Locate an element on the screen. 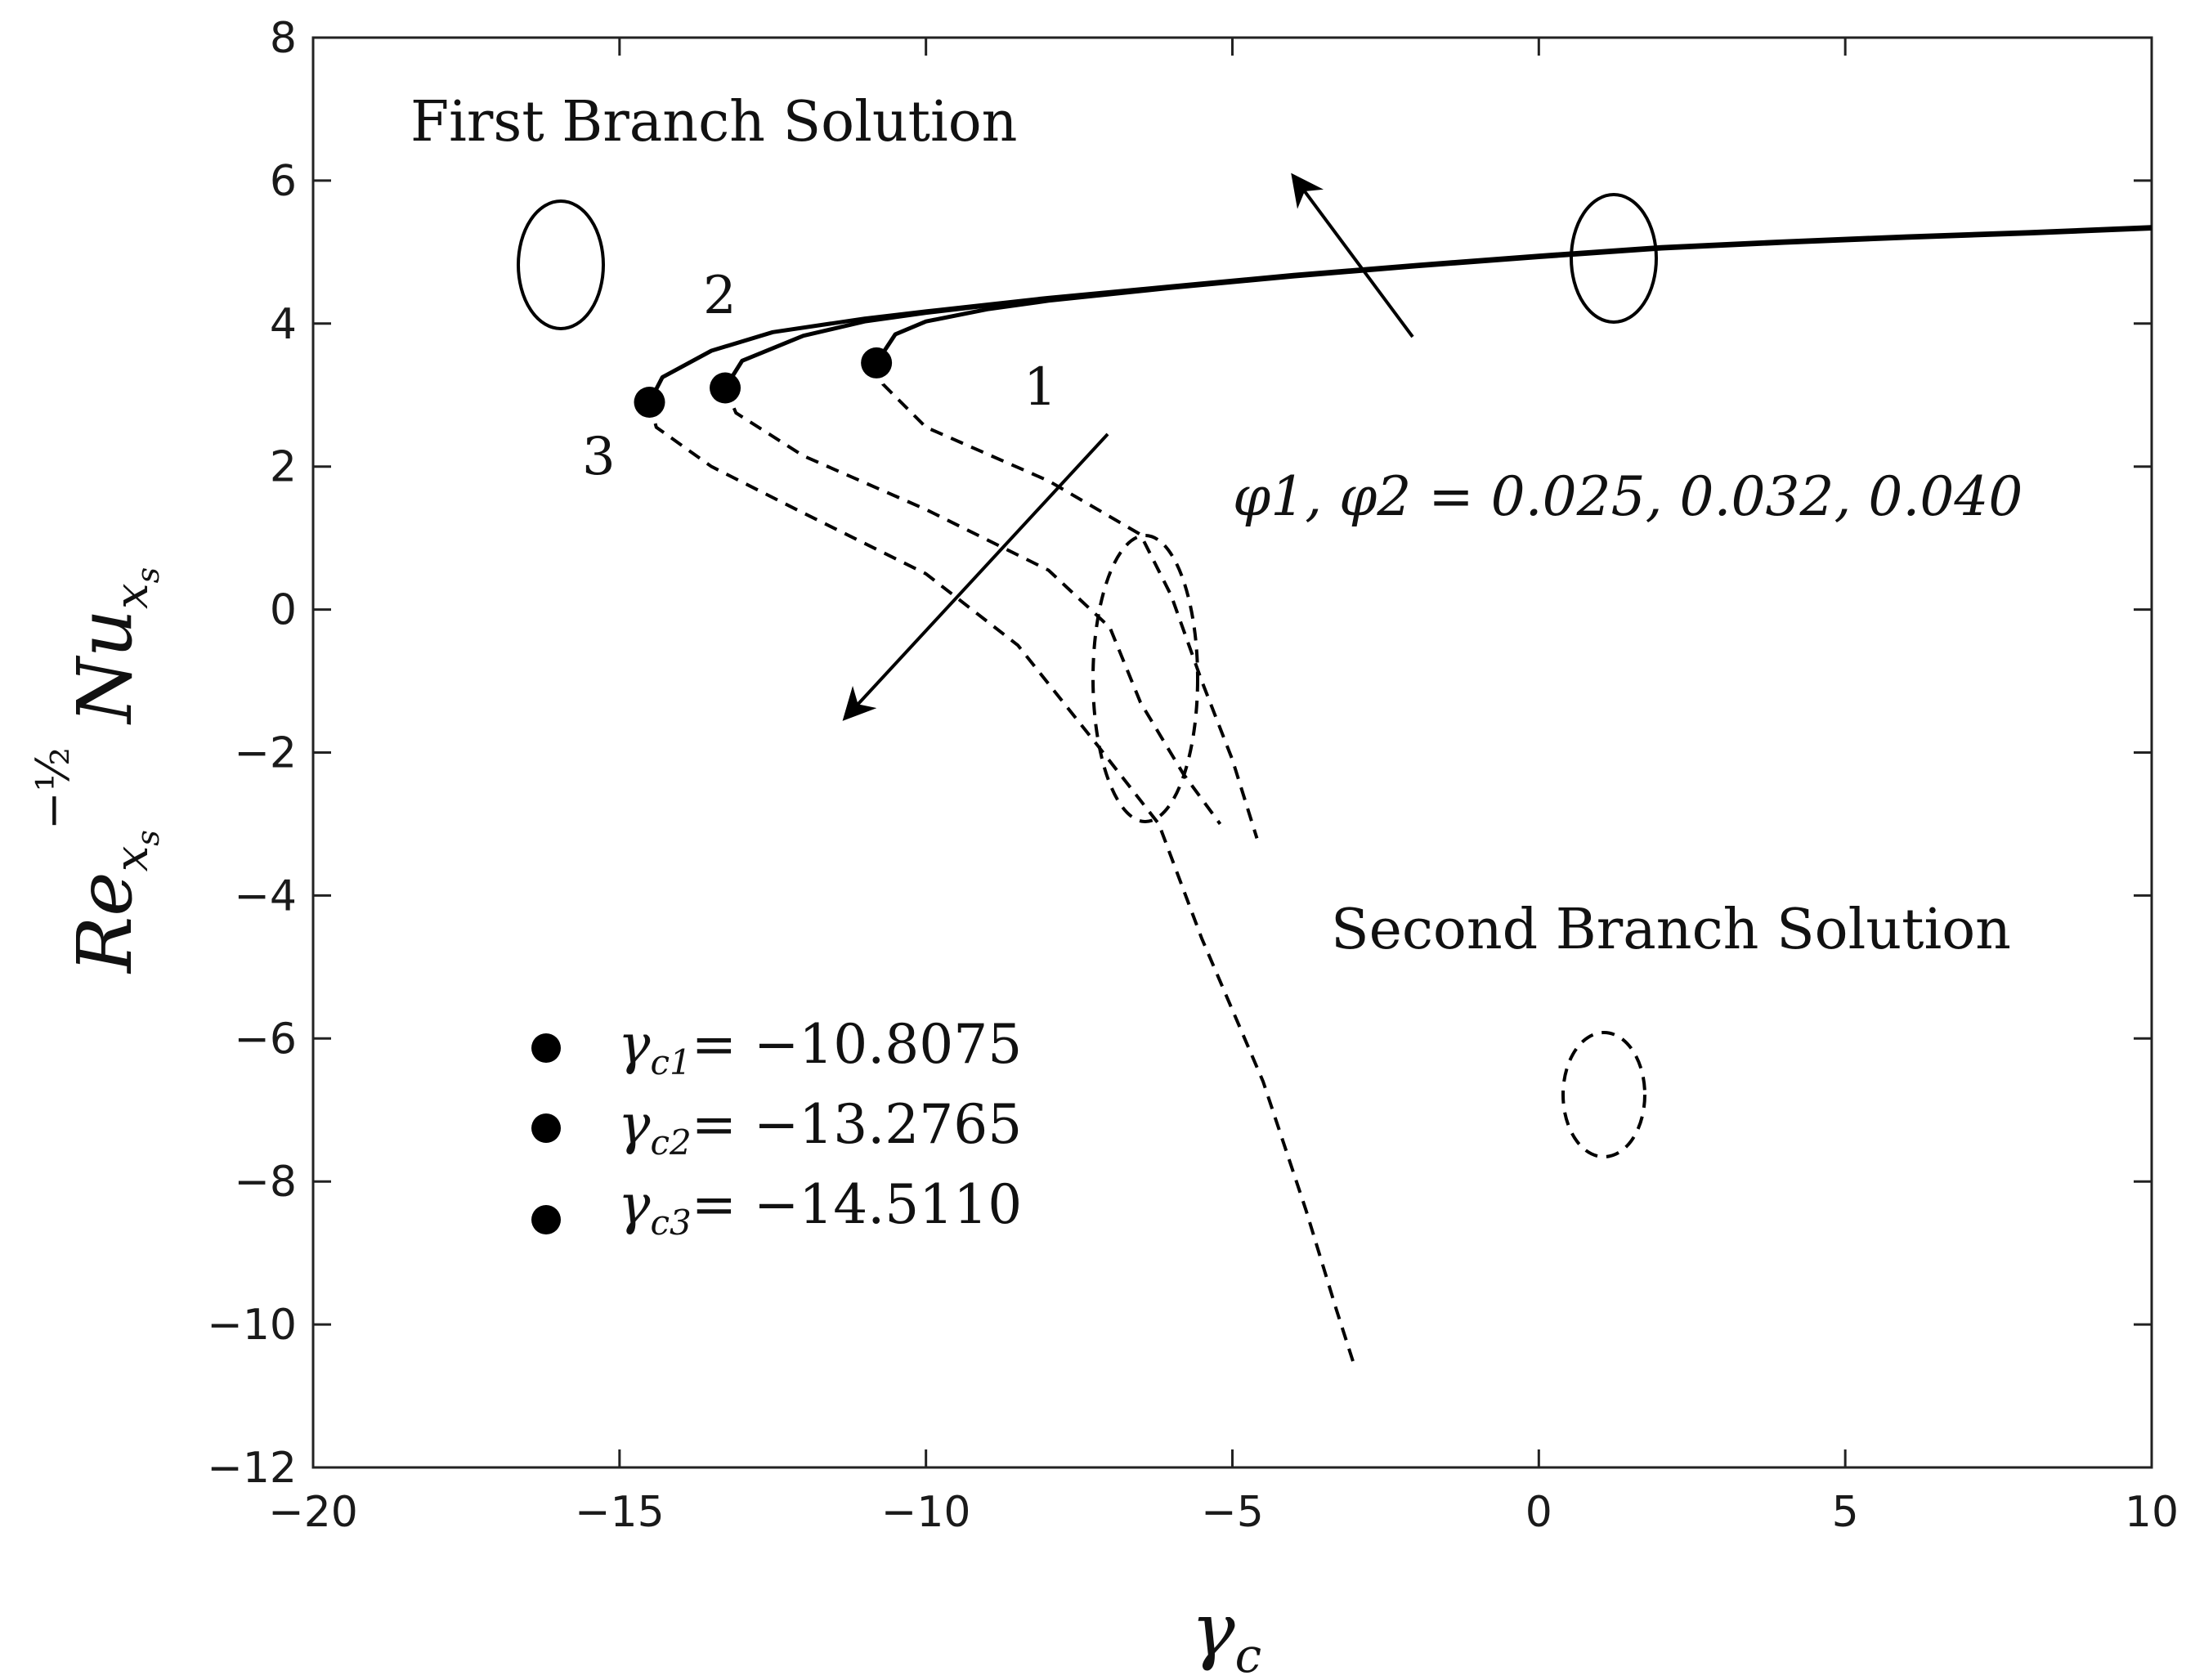 The width and height of the screenshot is (2195, 1680). y-tick-label: 8 is located at coordinates (283, 39).